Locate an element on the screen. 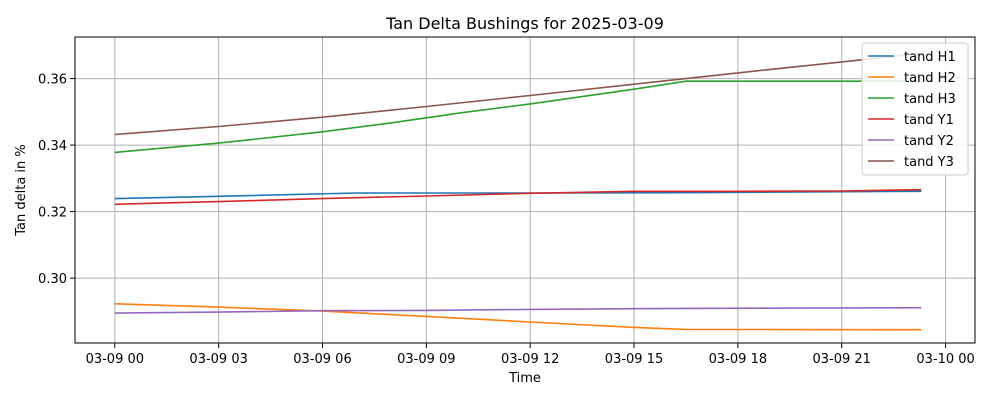 Image resolution: width=1000 pixels, height=400 pixels. y-axis-label: Tan delta in % is located at coordinates (21, 190).